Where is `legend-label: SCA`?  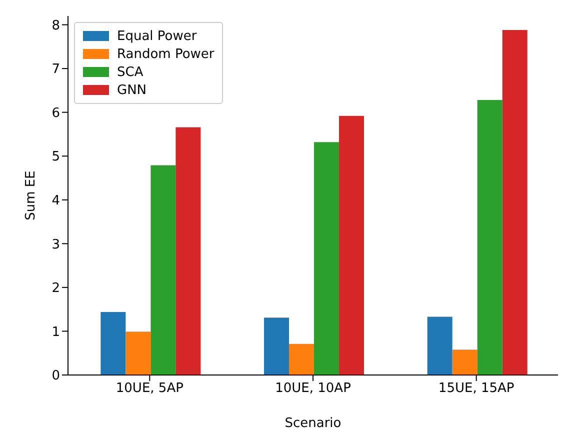 legend-label: SCA is located at coordinates (130, 72).